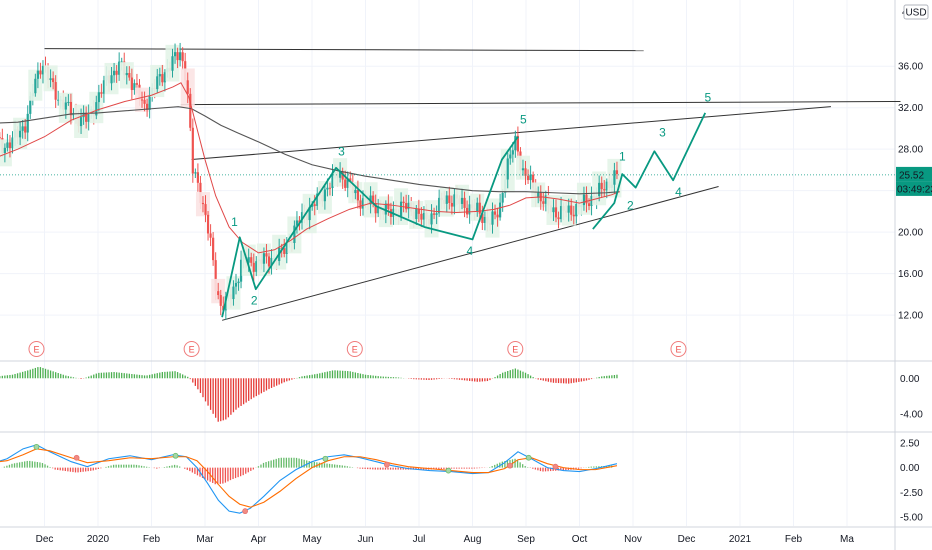  Describe the element at coordinates (473, 539) in the screenshot. I see `time-tick: Aug` at that location.